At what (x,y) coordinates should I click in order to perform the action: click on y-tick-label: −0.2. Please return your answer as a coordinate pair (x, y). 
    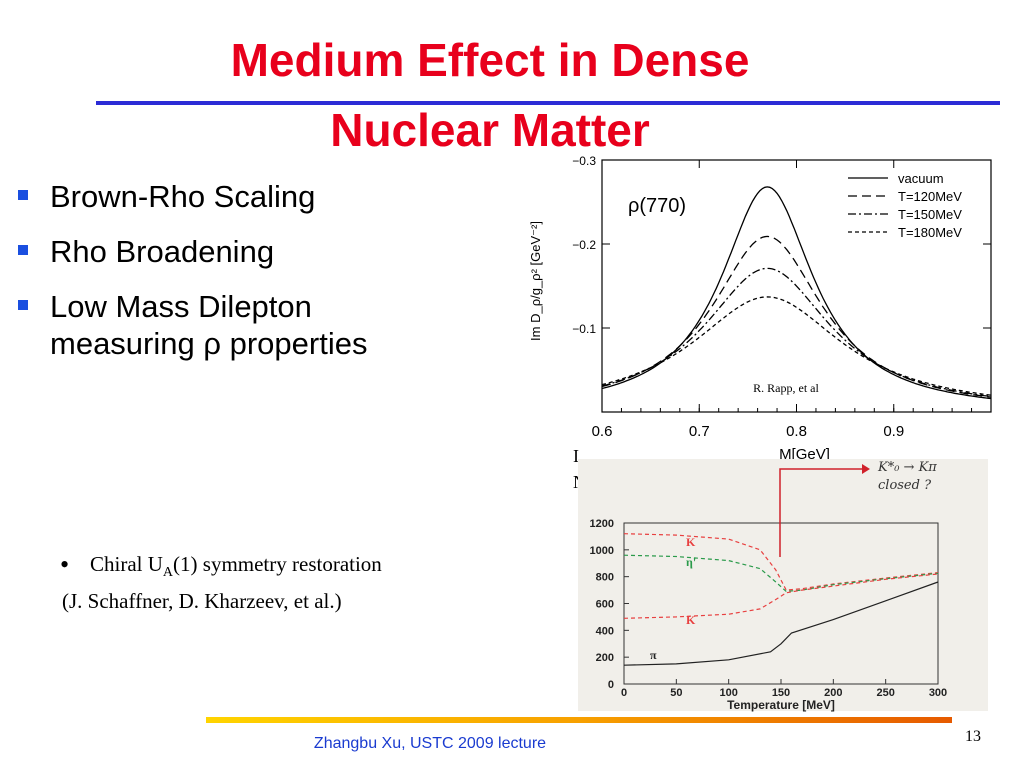
    Looking at the image, I should click on (584, 245).